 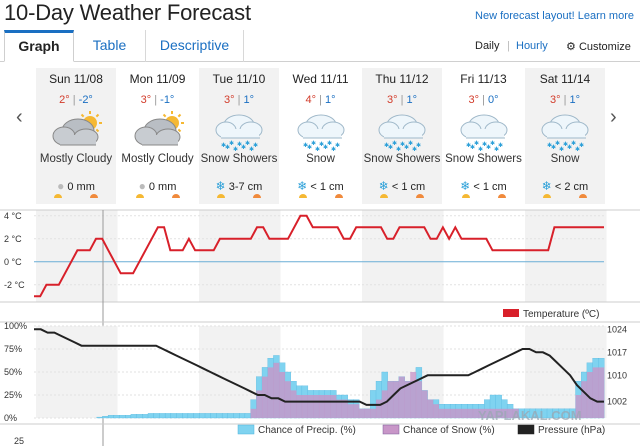 What do you see at coordinates (617, 352) in the screenshot?
I see `pressure-tick-label: 1017` at bounding box center [617, 352].